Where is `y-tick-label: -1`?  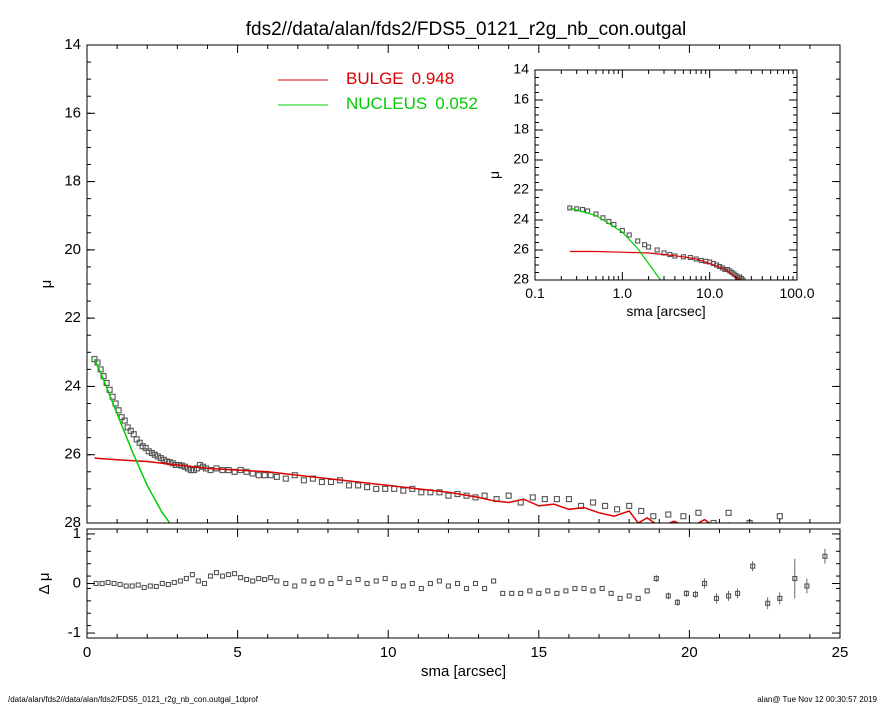
y-tick-label: -1 is located at coordinates (74, 632).